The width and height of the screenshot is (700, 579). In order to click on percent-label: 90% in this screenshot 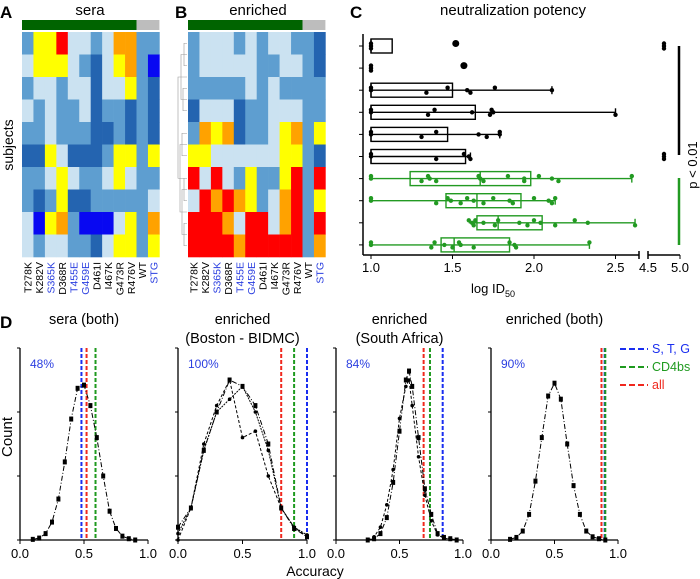, I will do `click(513, 364)`.